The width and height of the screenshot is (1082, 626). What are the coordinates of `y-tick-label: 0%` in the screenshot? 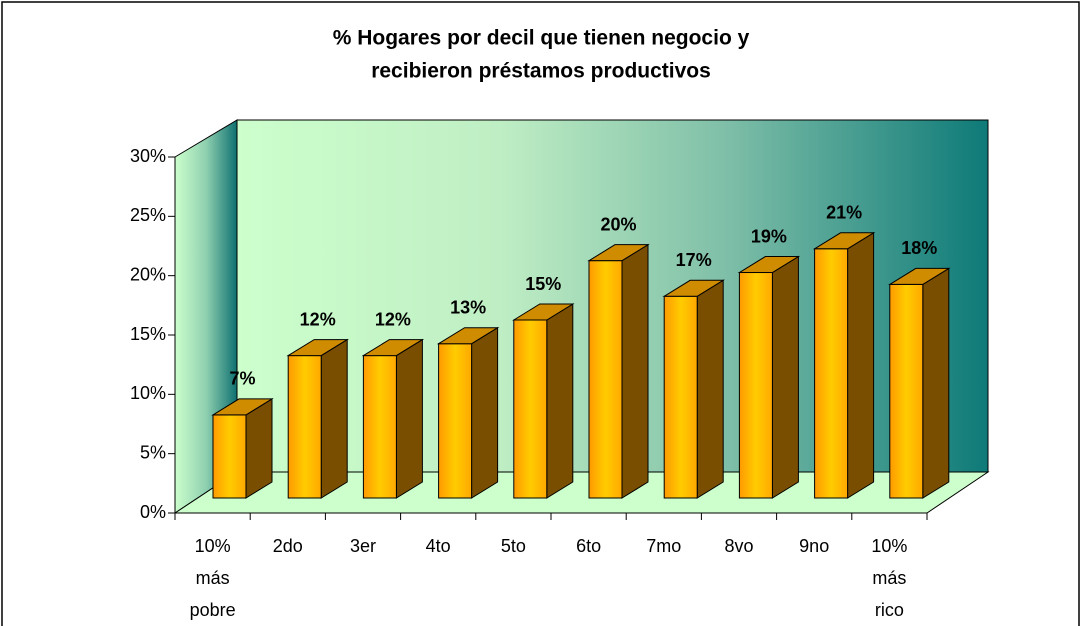 It's located at (153, 512).